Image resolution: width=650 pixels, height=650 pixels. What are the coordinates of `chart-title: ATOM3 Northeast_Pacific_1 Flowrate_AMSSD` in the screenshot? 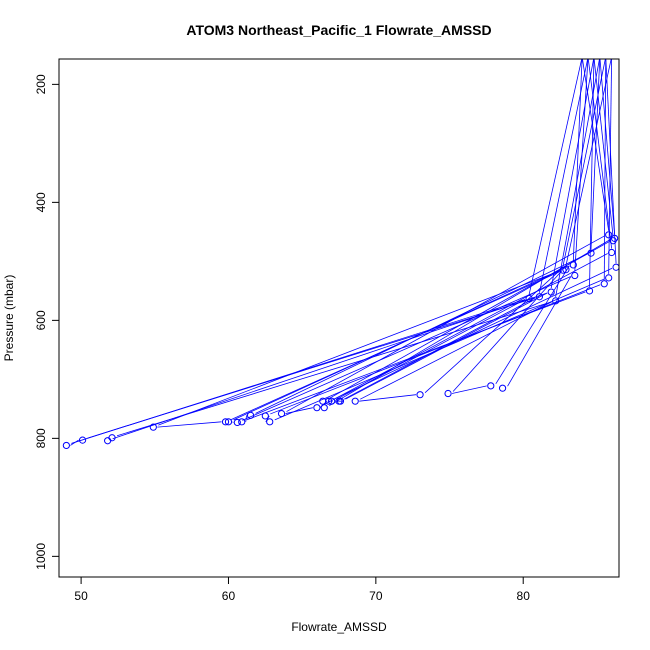 It's located at (338, 30).